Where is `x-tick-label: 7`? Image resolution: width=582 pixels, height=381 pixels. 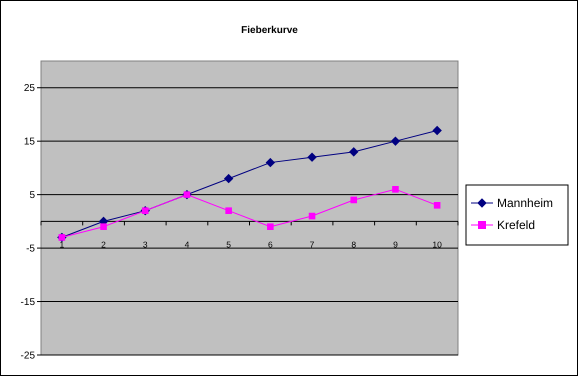
x-tick-label: 7 is located at coordinates (312, 244).